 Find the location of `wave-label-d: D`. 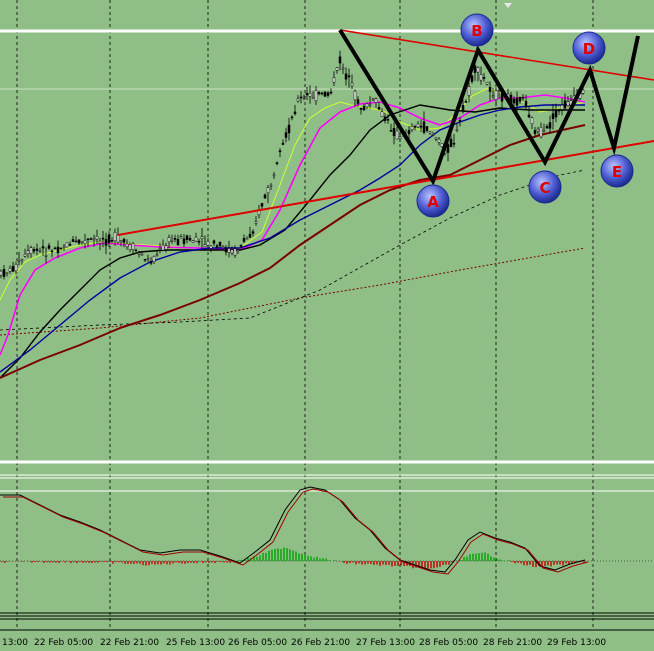

wave-label-d: D is located at coordinates (589, 48).